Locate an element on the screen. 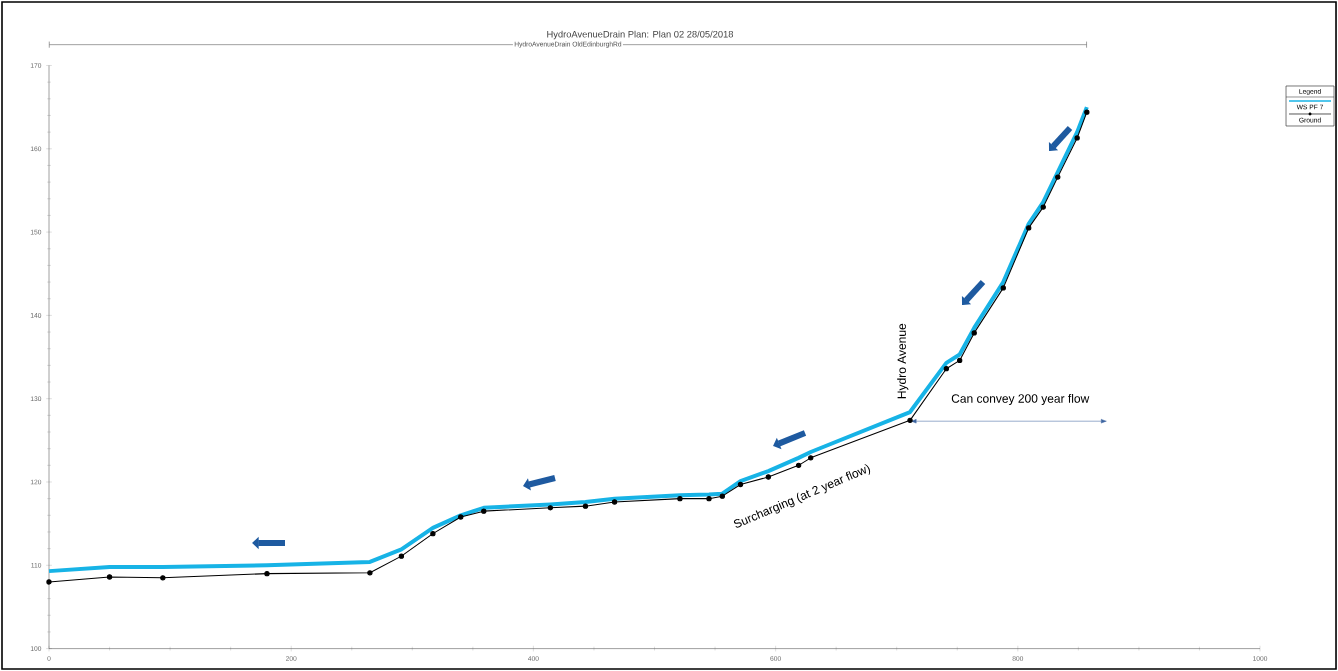 This screenshot has height=671, width=1338. chart-title: HydroAvenueDrain Plan: Plan 02 28/05/2018 is located at coordinates (640, 35).